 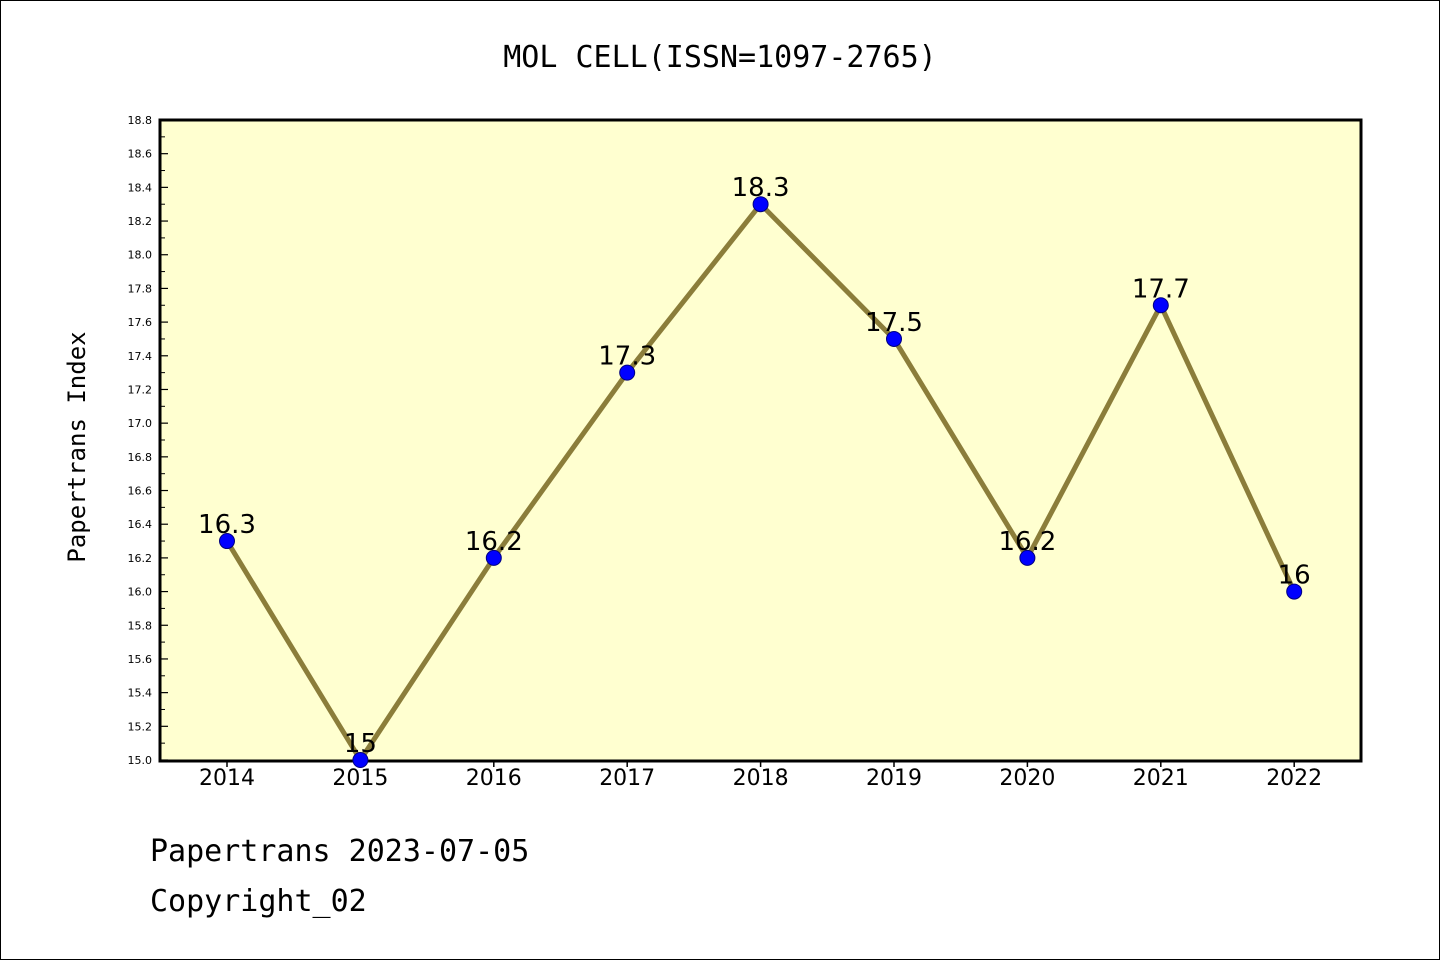 I want to click on x-tick-label: 2015, so click(x=360, y=778).